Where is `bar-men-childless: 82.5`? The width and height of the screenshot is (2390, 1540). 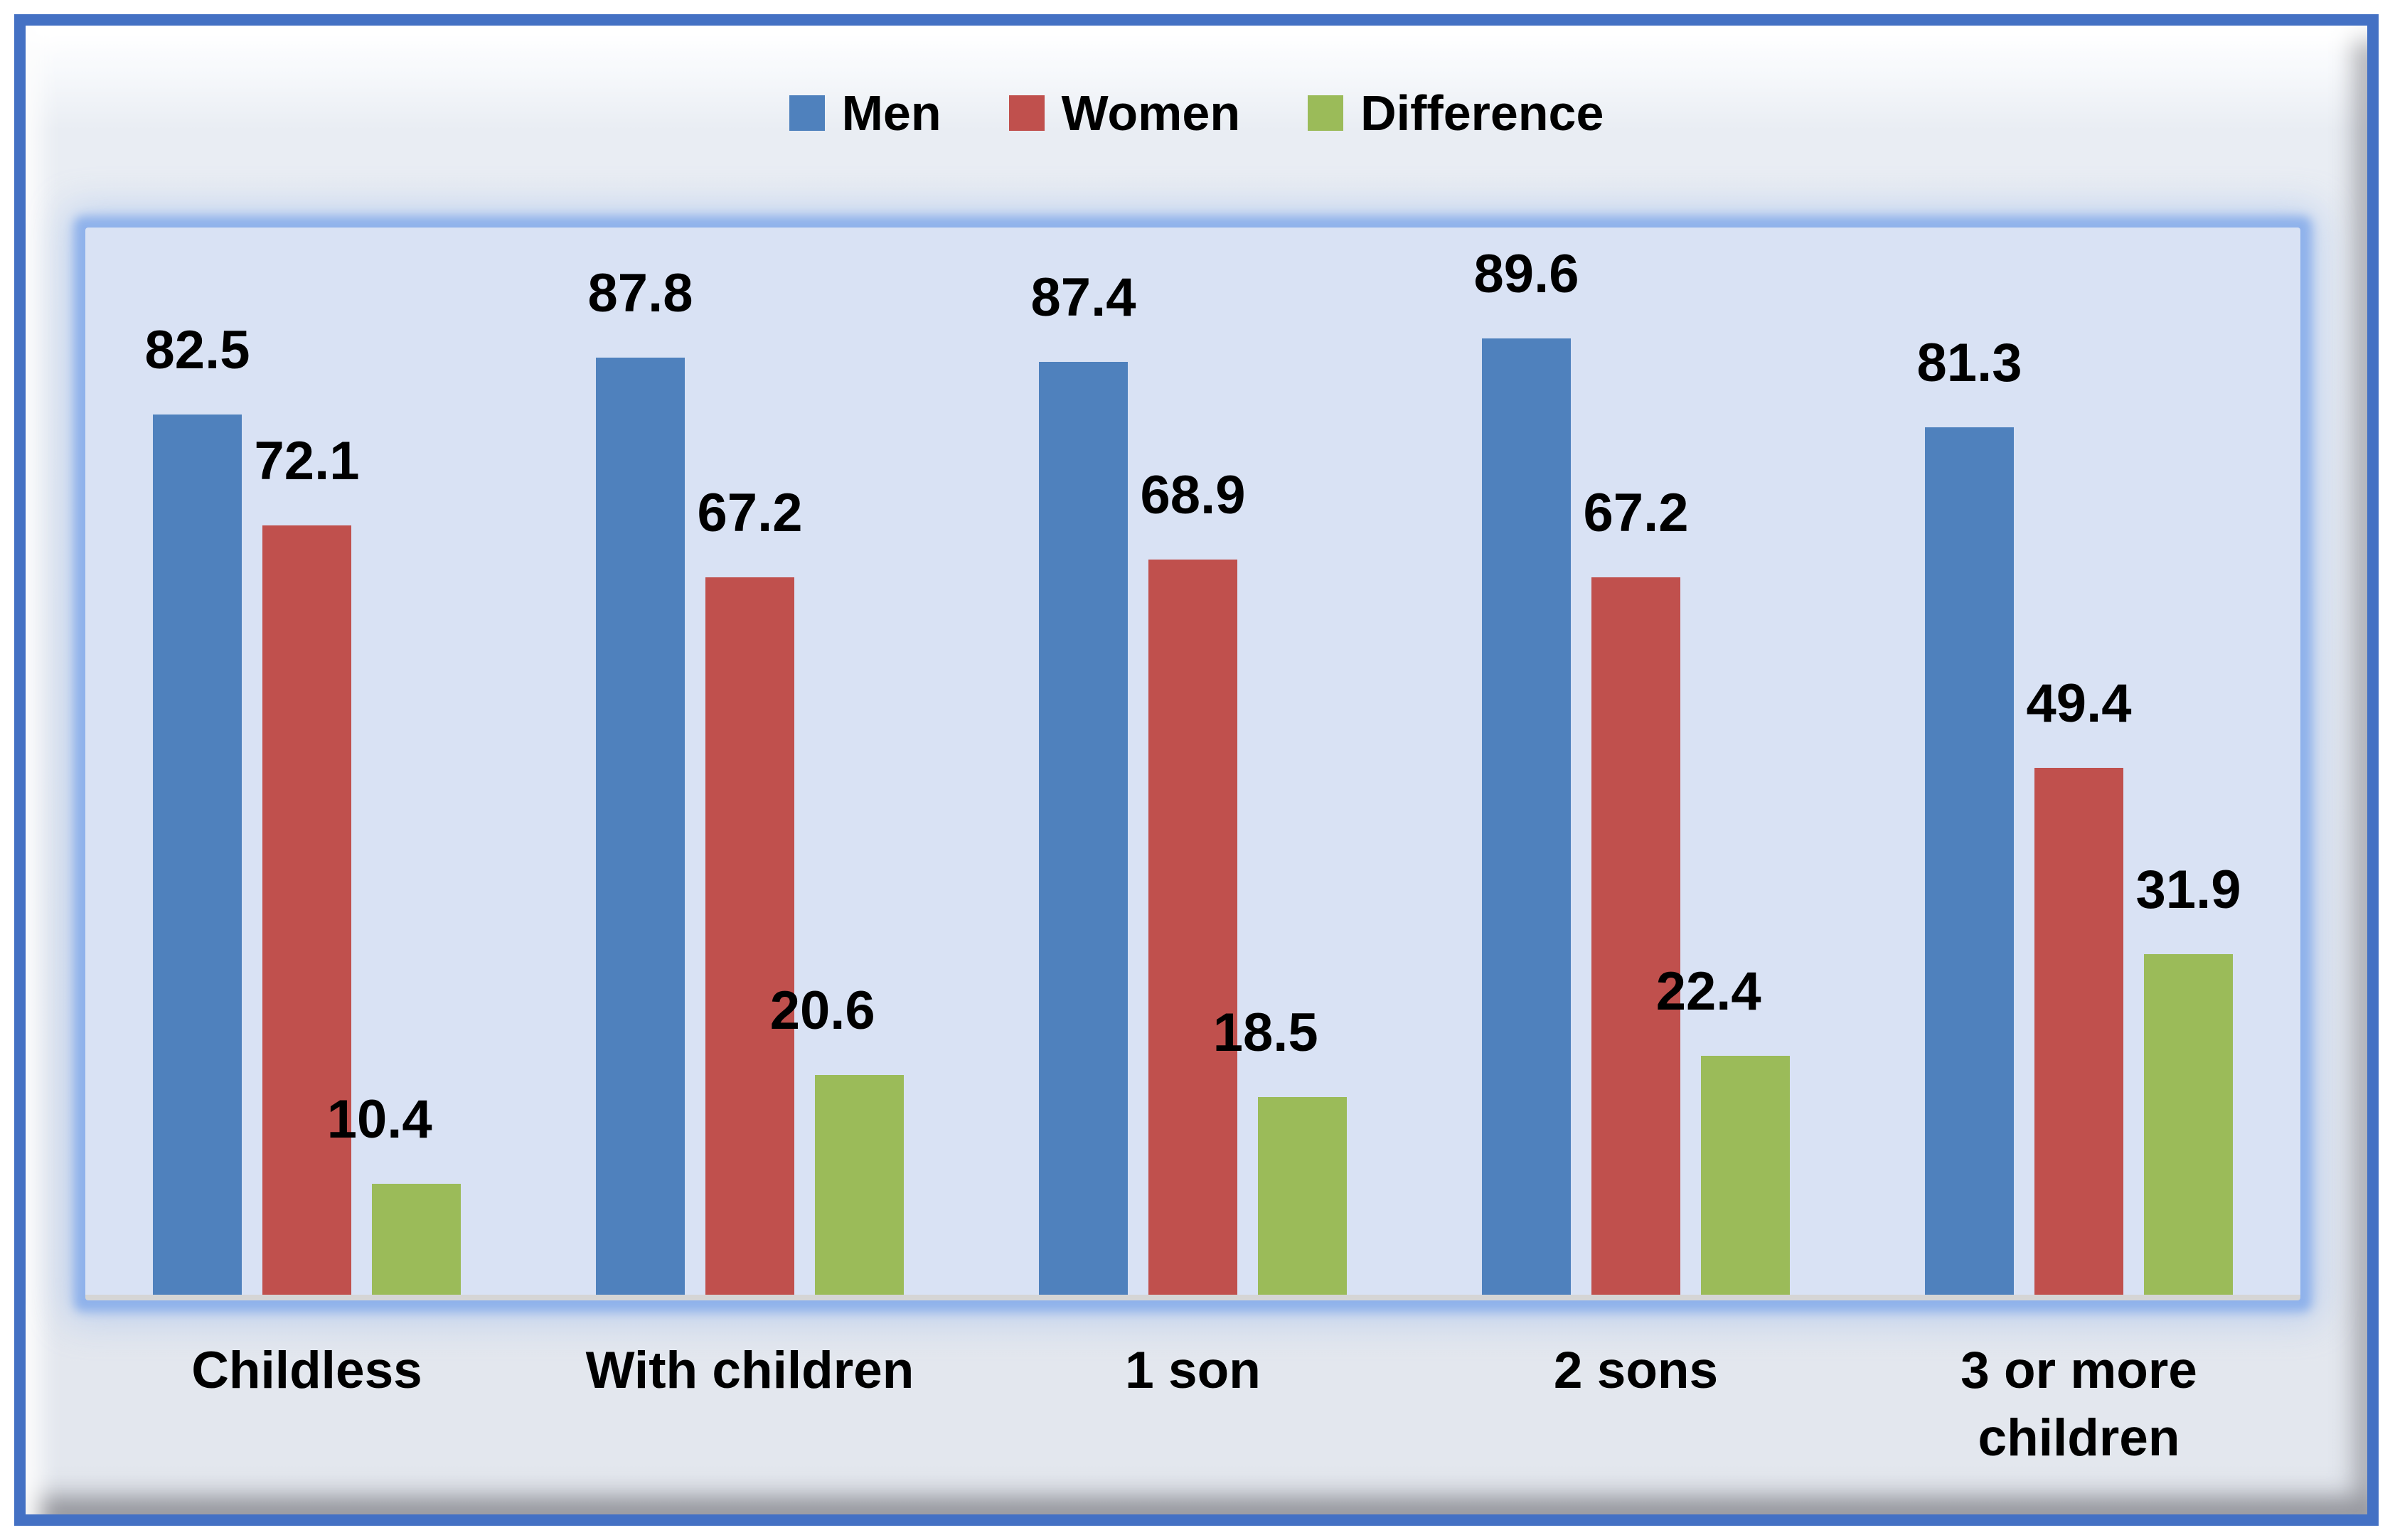 bar-men-childless: 82.5 is located at coordinates (197, 809).